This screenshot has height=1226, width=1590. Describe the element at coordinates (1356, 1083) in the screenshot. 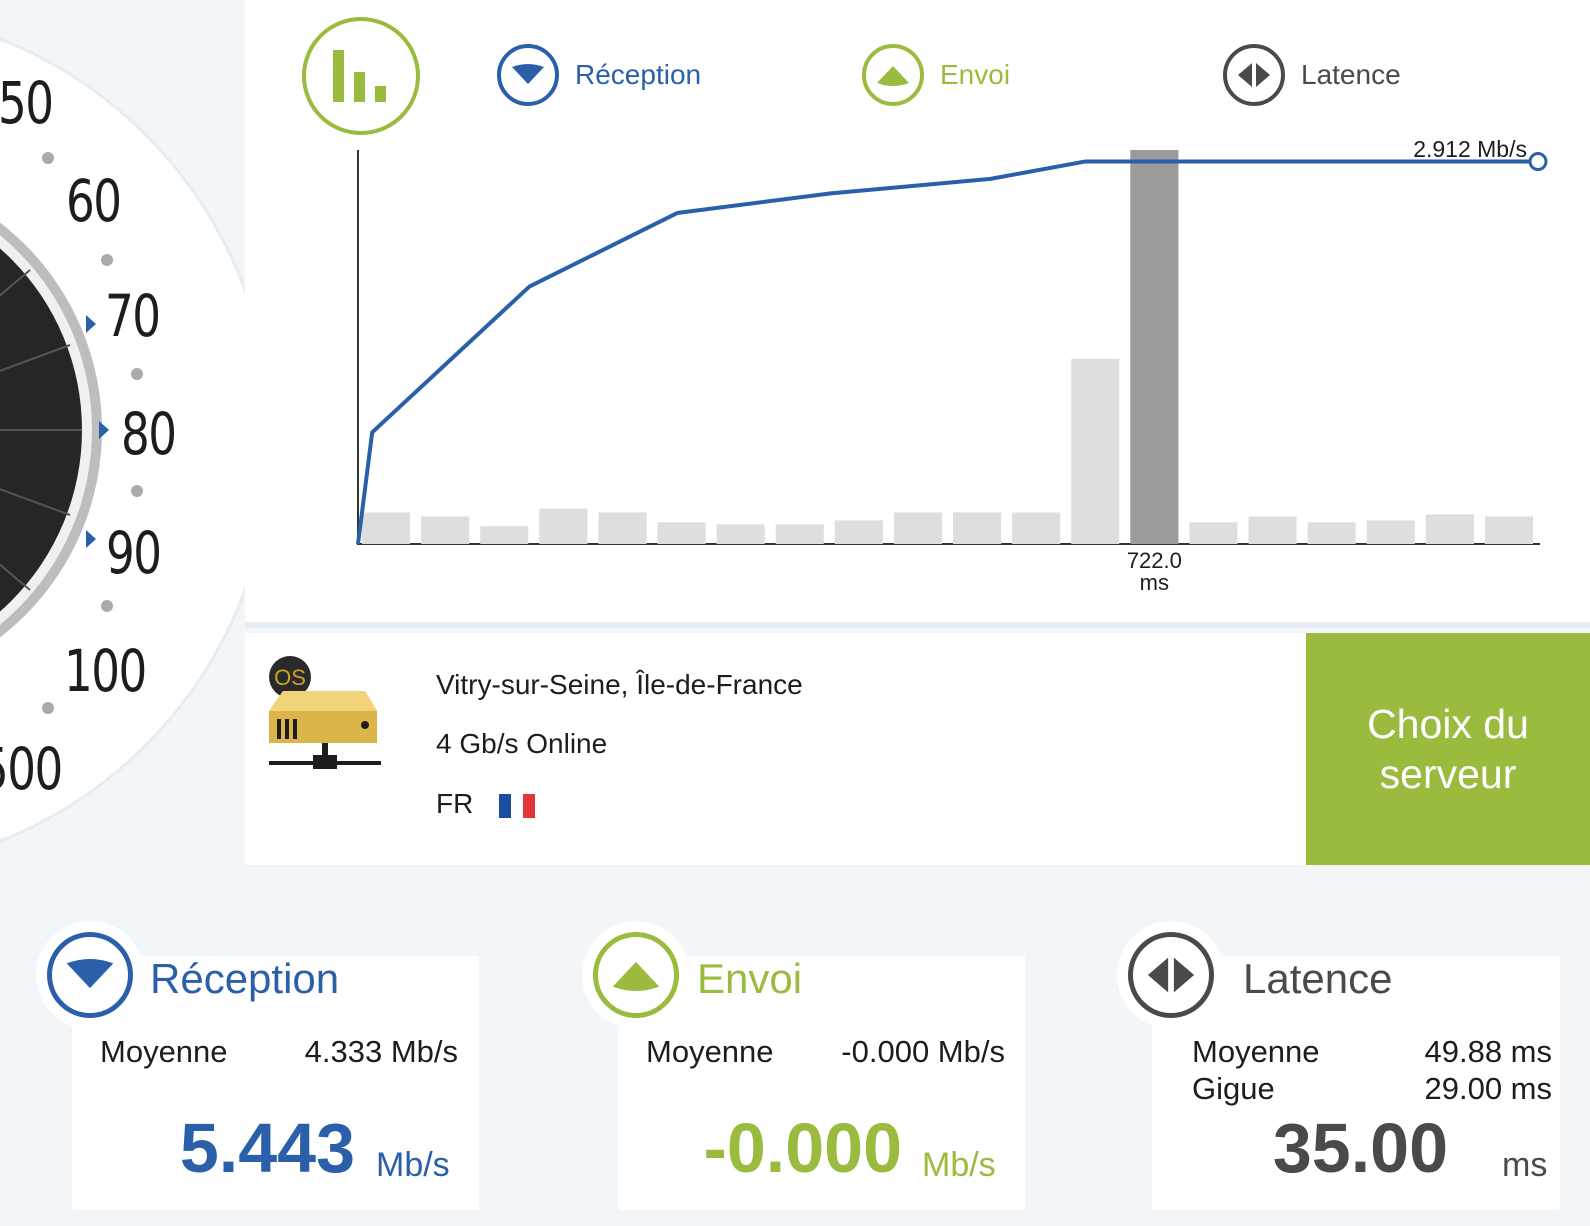

I see `latence-card` at that location.